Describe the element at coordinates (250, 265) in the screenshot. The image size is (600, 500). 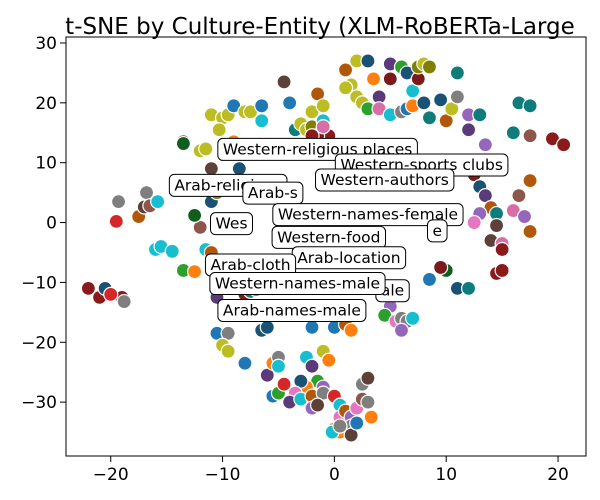
I see `annotation-label: Arab-cloth` at that location.